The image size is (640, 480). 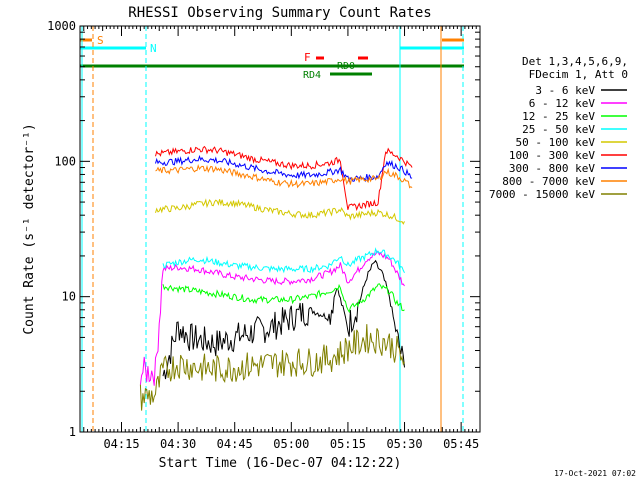 What do you see at coordinates (552, 155) in the screenshot?
I see `legend-label: 100 - 300 keV` at bounding box center [552, 155].